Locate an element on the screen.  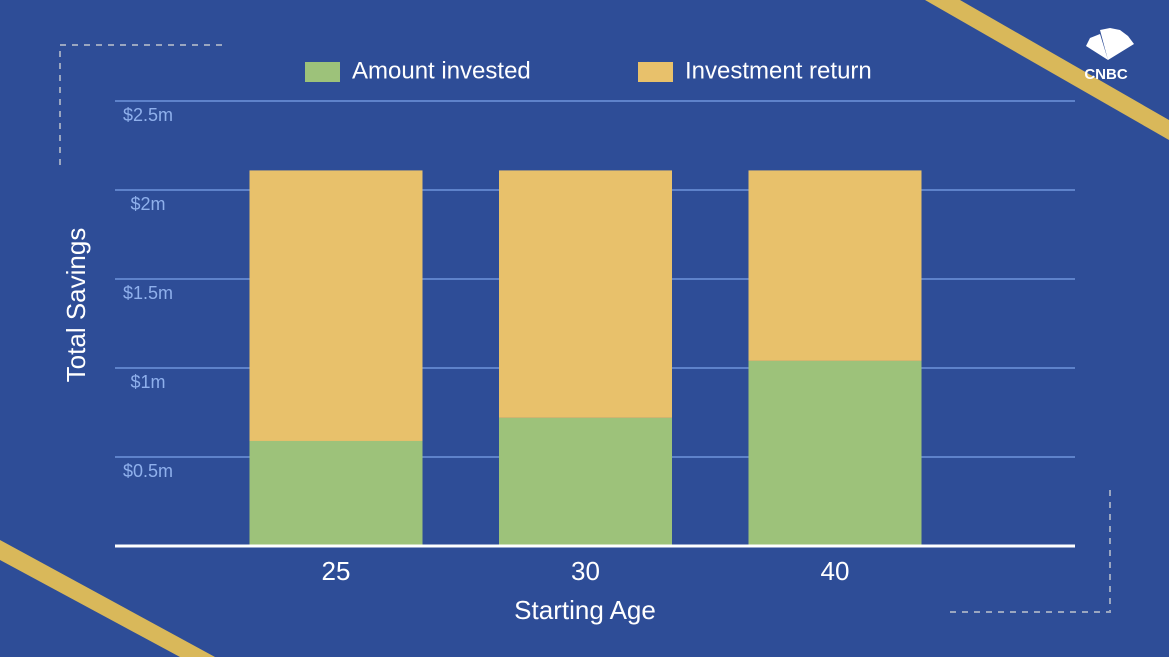
x-axis-label: Starting Age is located at coordinates (585, 610).